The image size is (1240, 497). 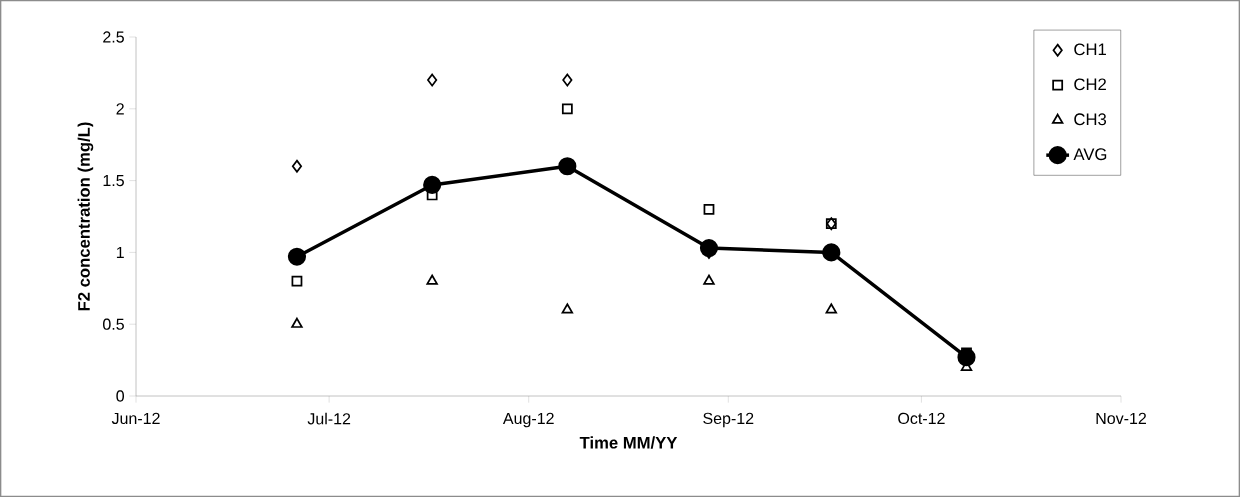 What do you see at coordinates (329, 418) in the screenshot?
I see `x-tick-label: Jul-12` at bounding box center [329, 418].